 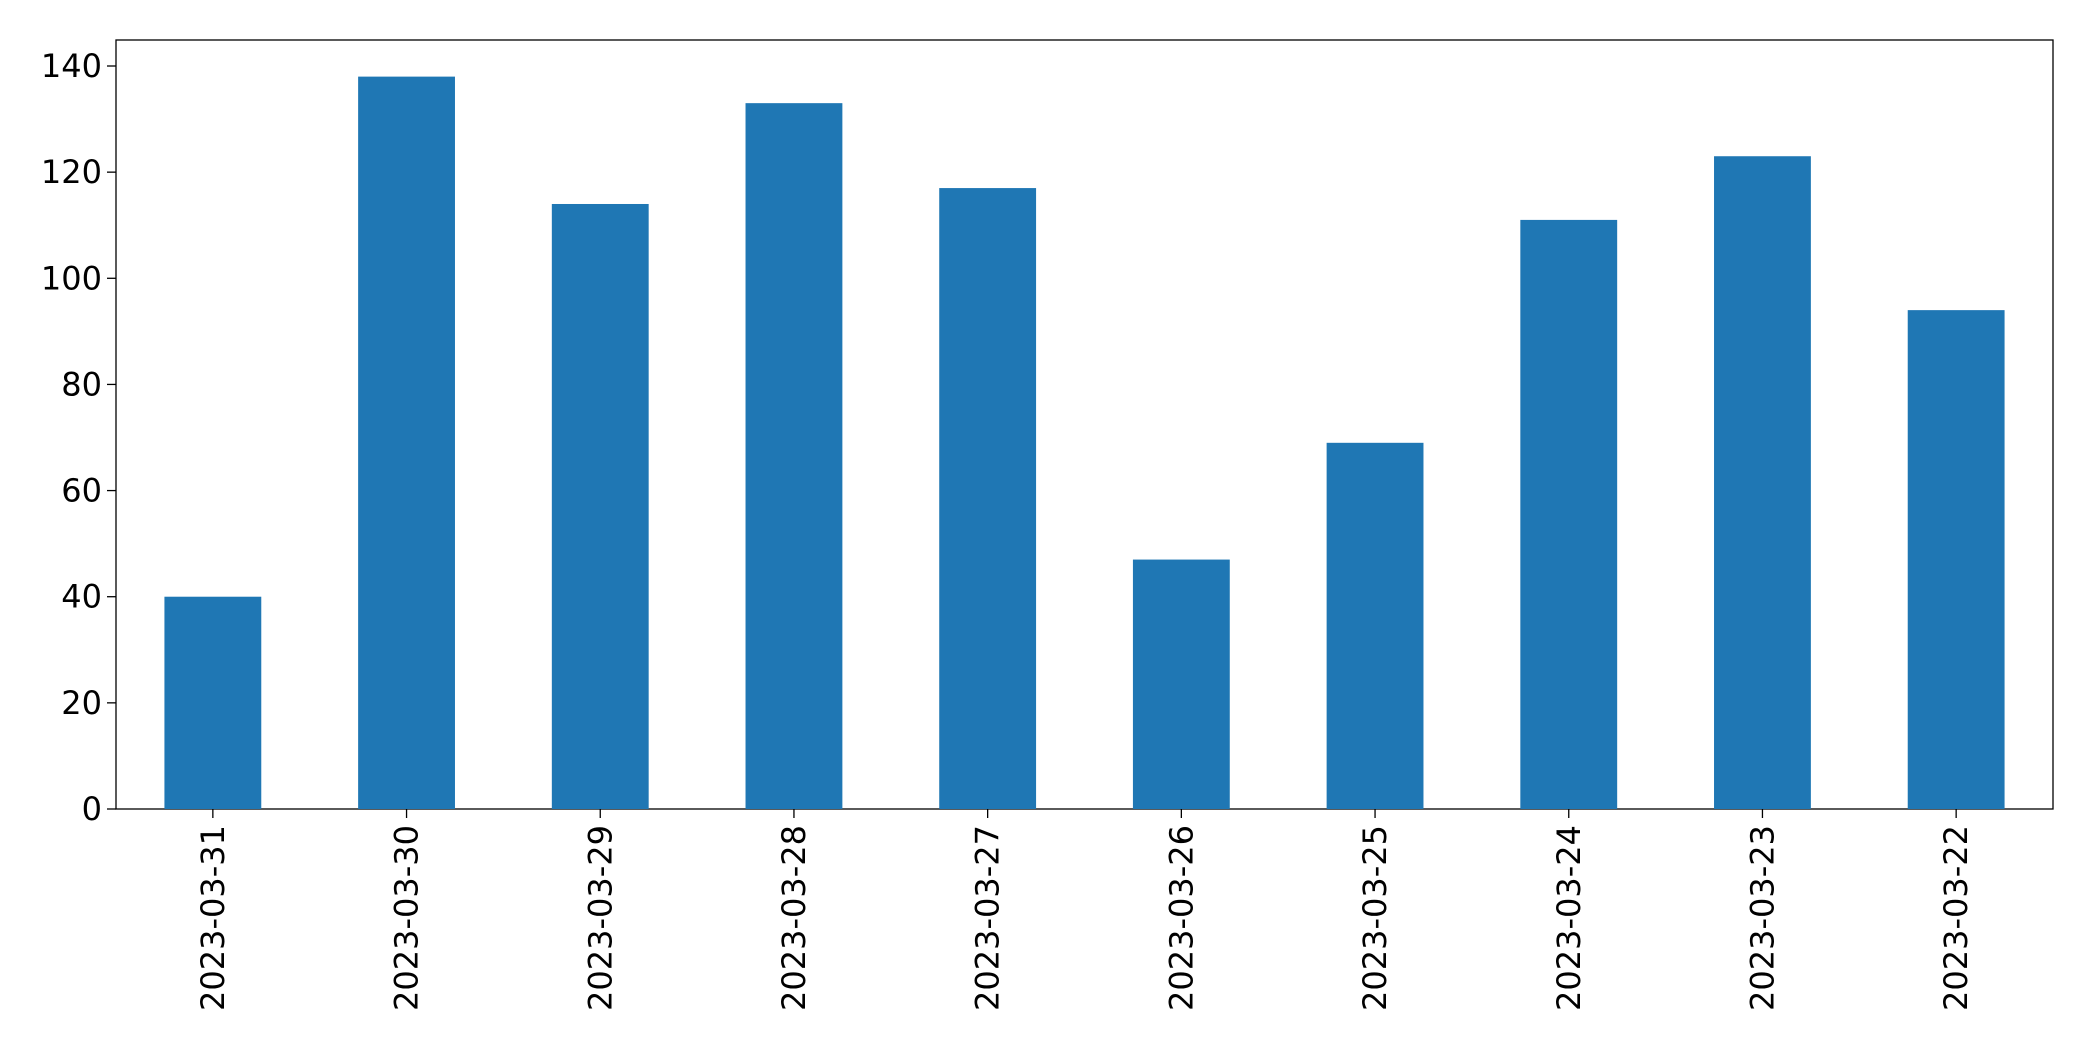 What do you see at coordinates (1762, 918) in the screenshot?
I see `x-tick-label: 2023-03-23` at bounding box center [1762, 918].